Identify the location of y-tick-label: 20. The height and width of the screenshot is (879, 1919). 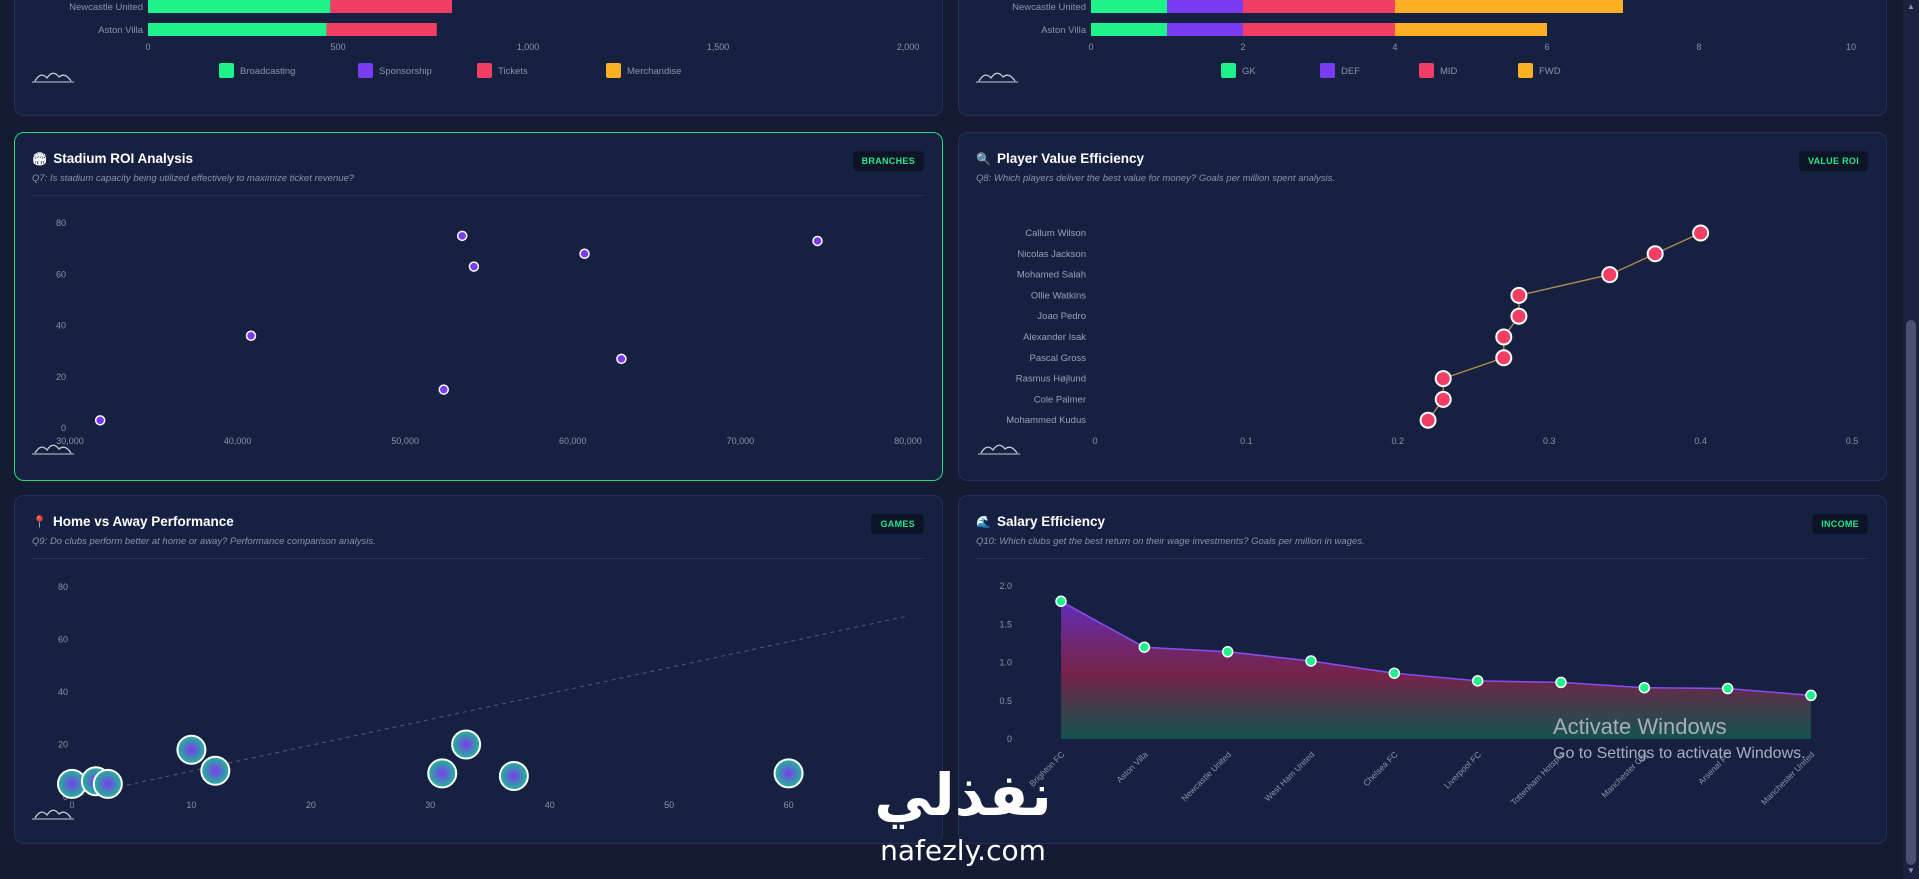
(63, 745).